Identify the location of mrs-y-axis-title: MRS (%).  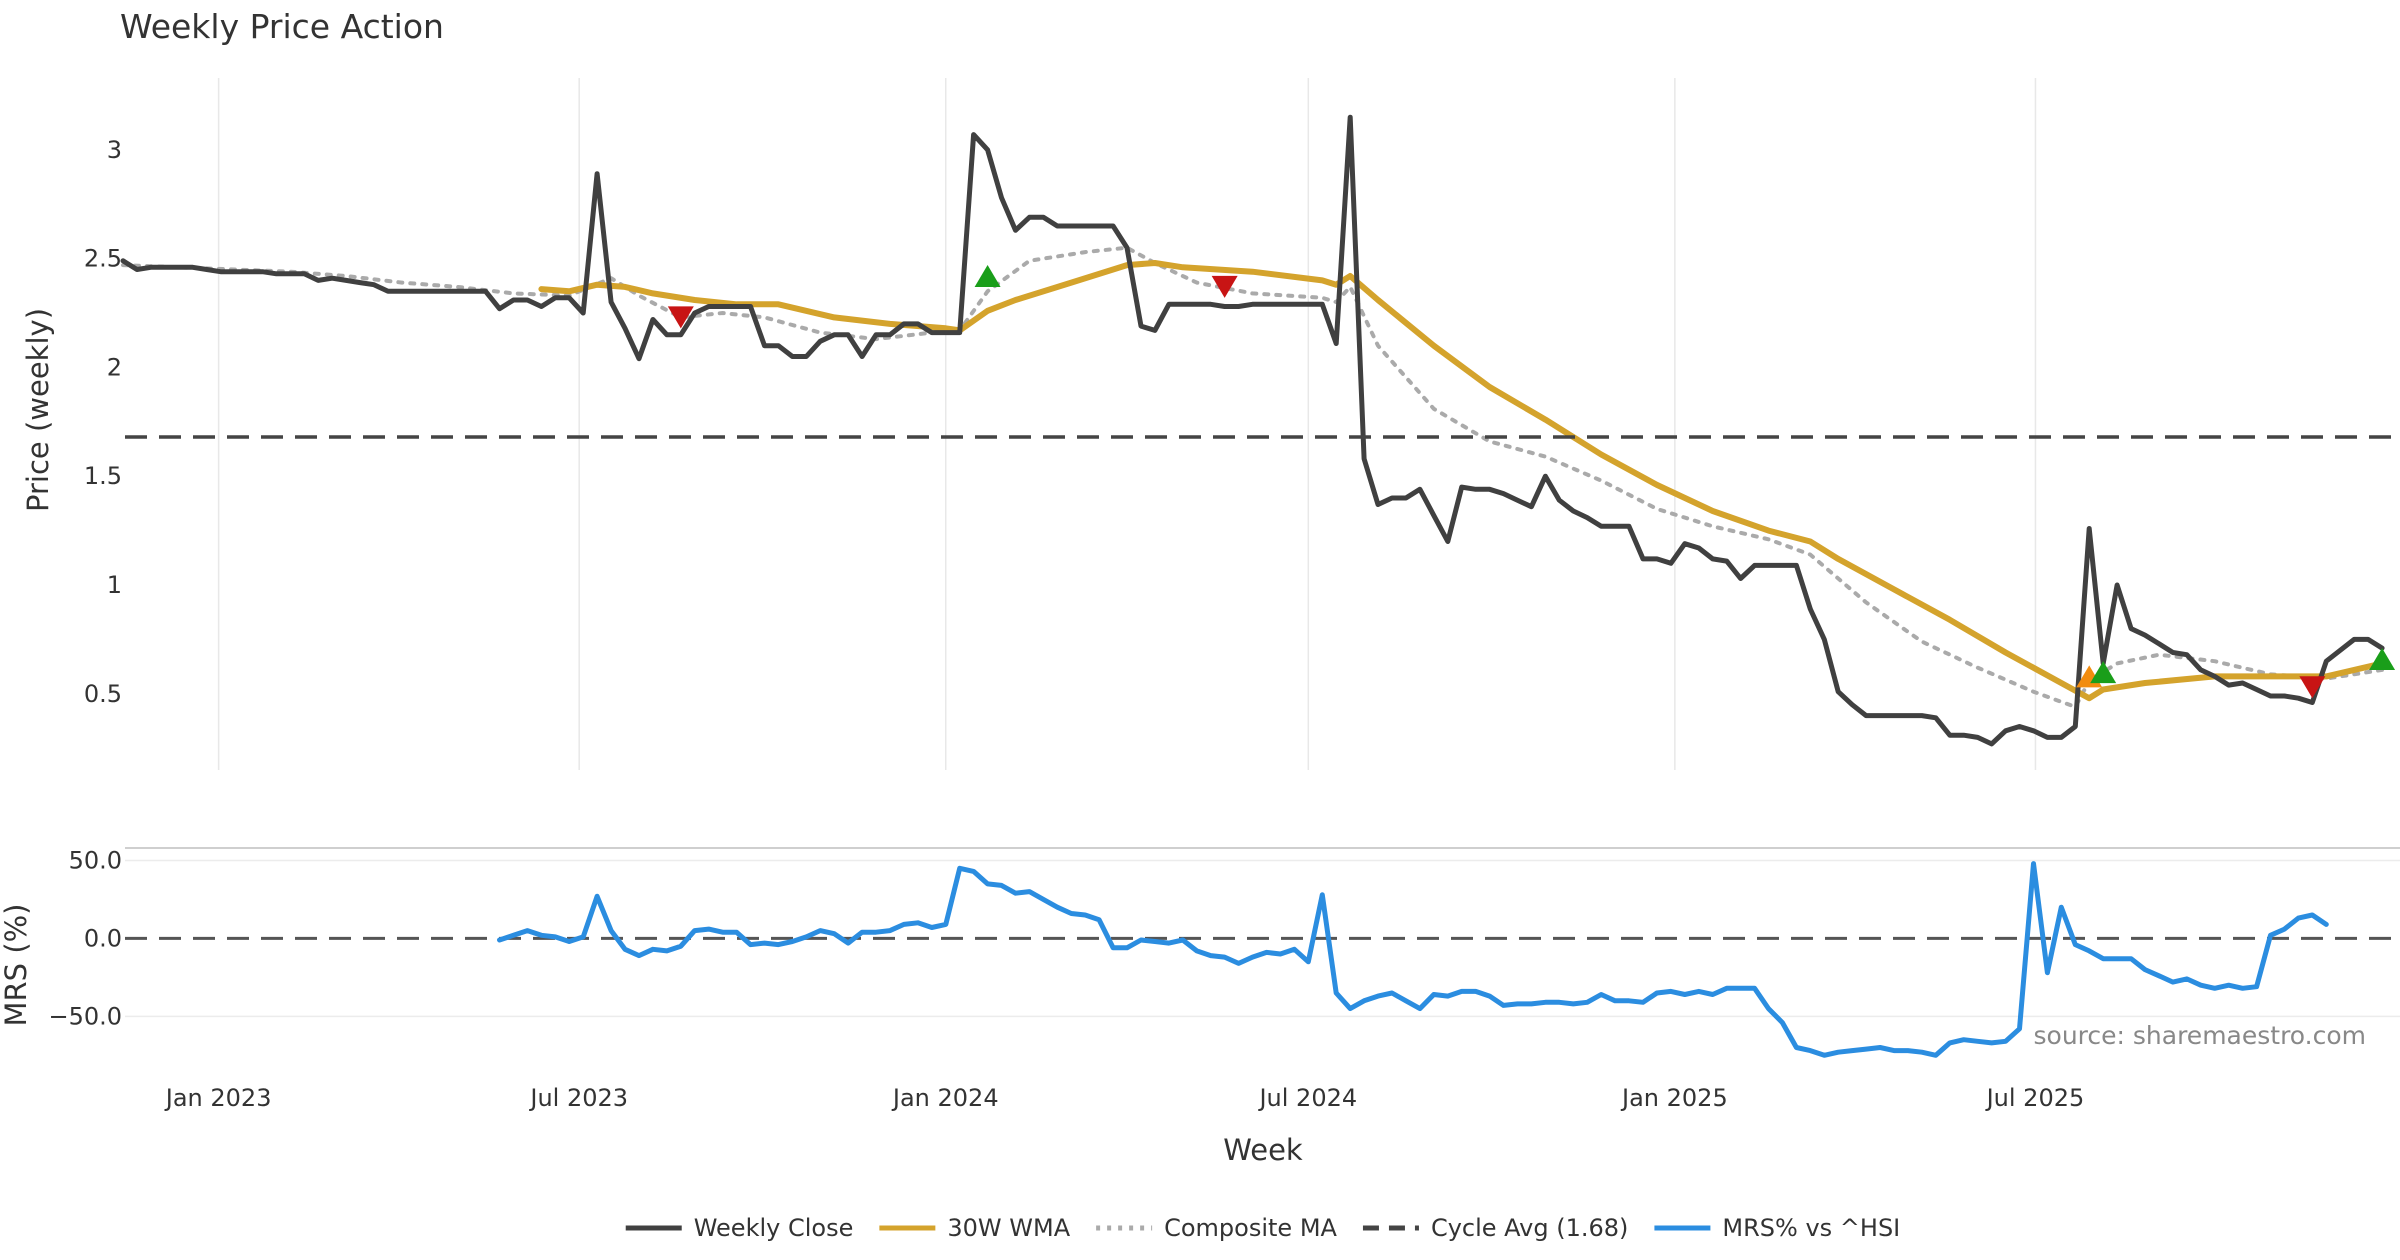
(16, 965).